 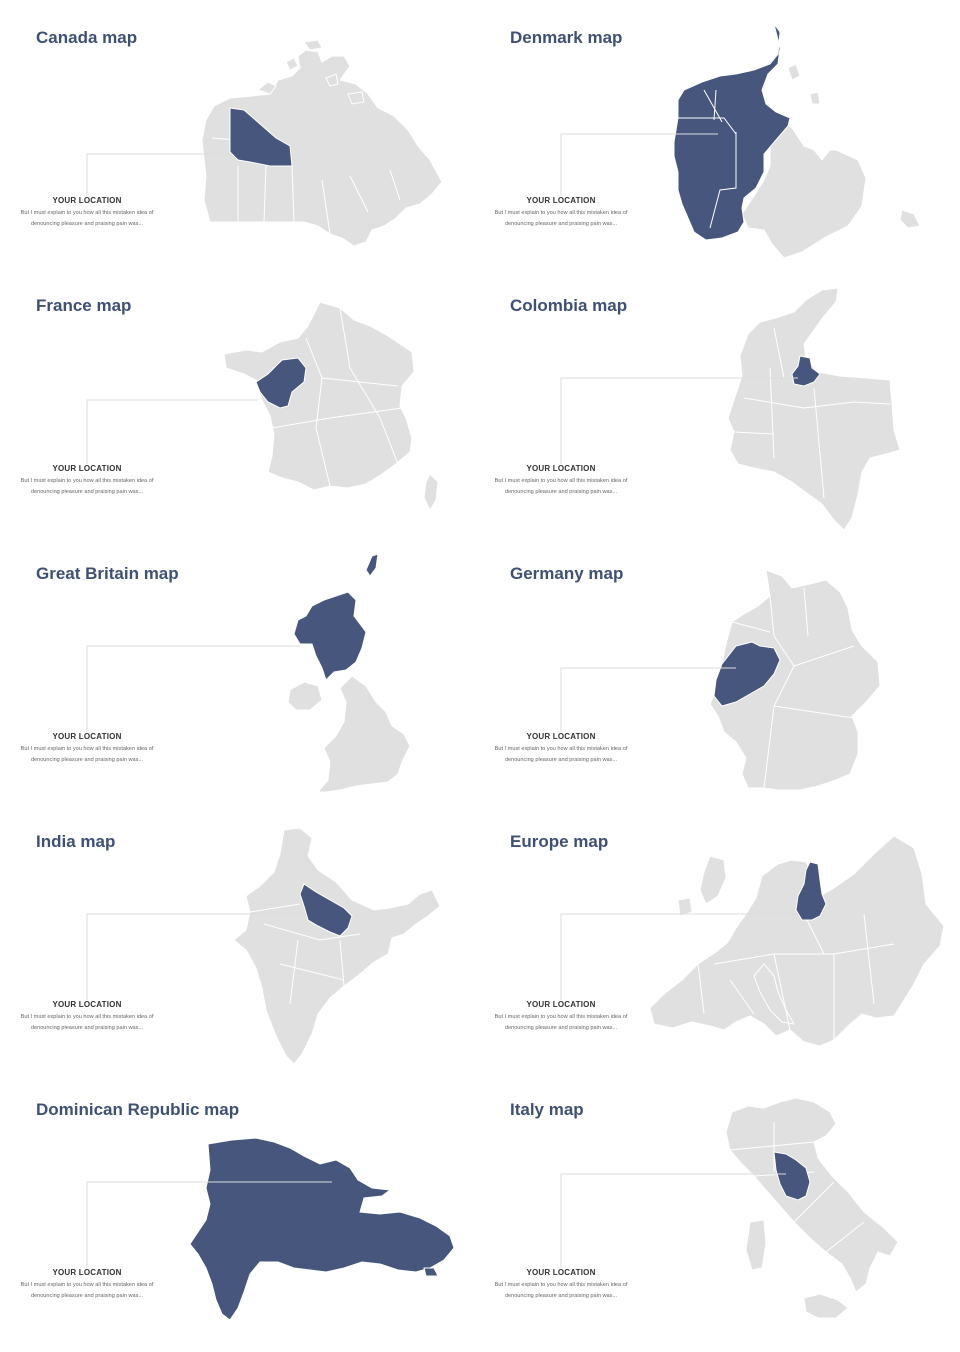 I want to click on map-title: Denmark map, so click(x=566, y=37).